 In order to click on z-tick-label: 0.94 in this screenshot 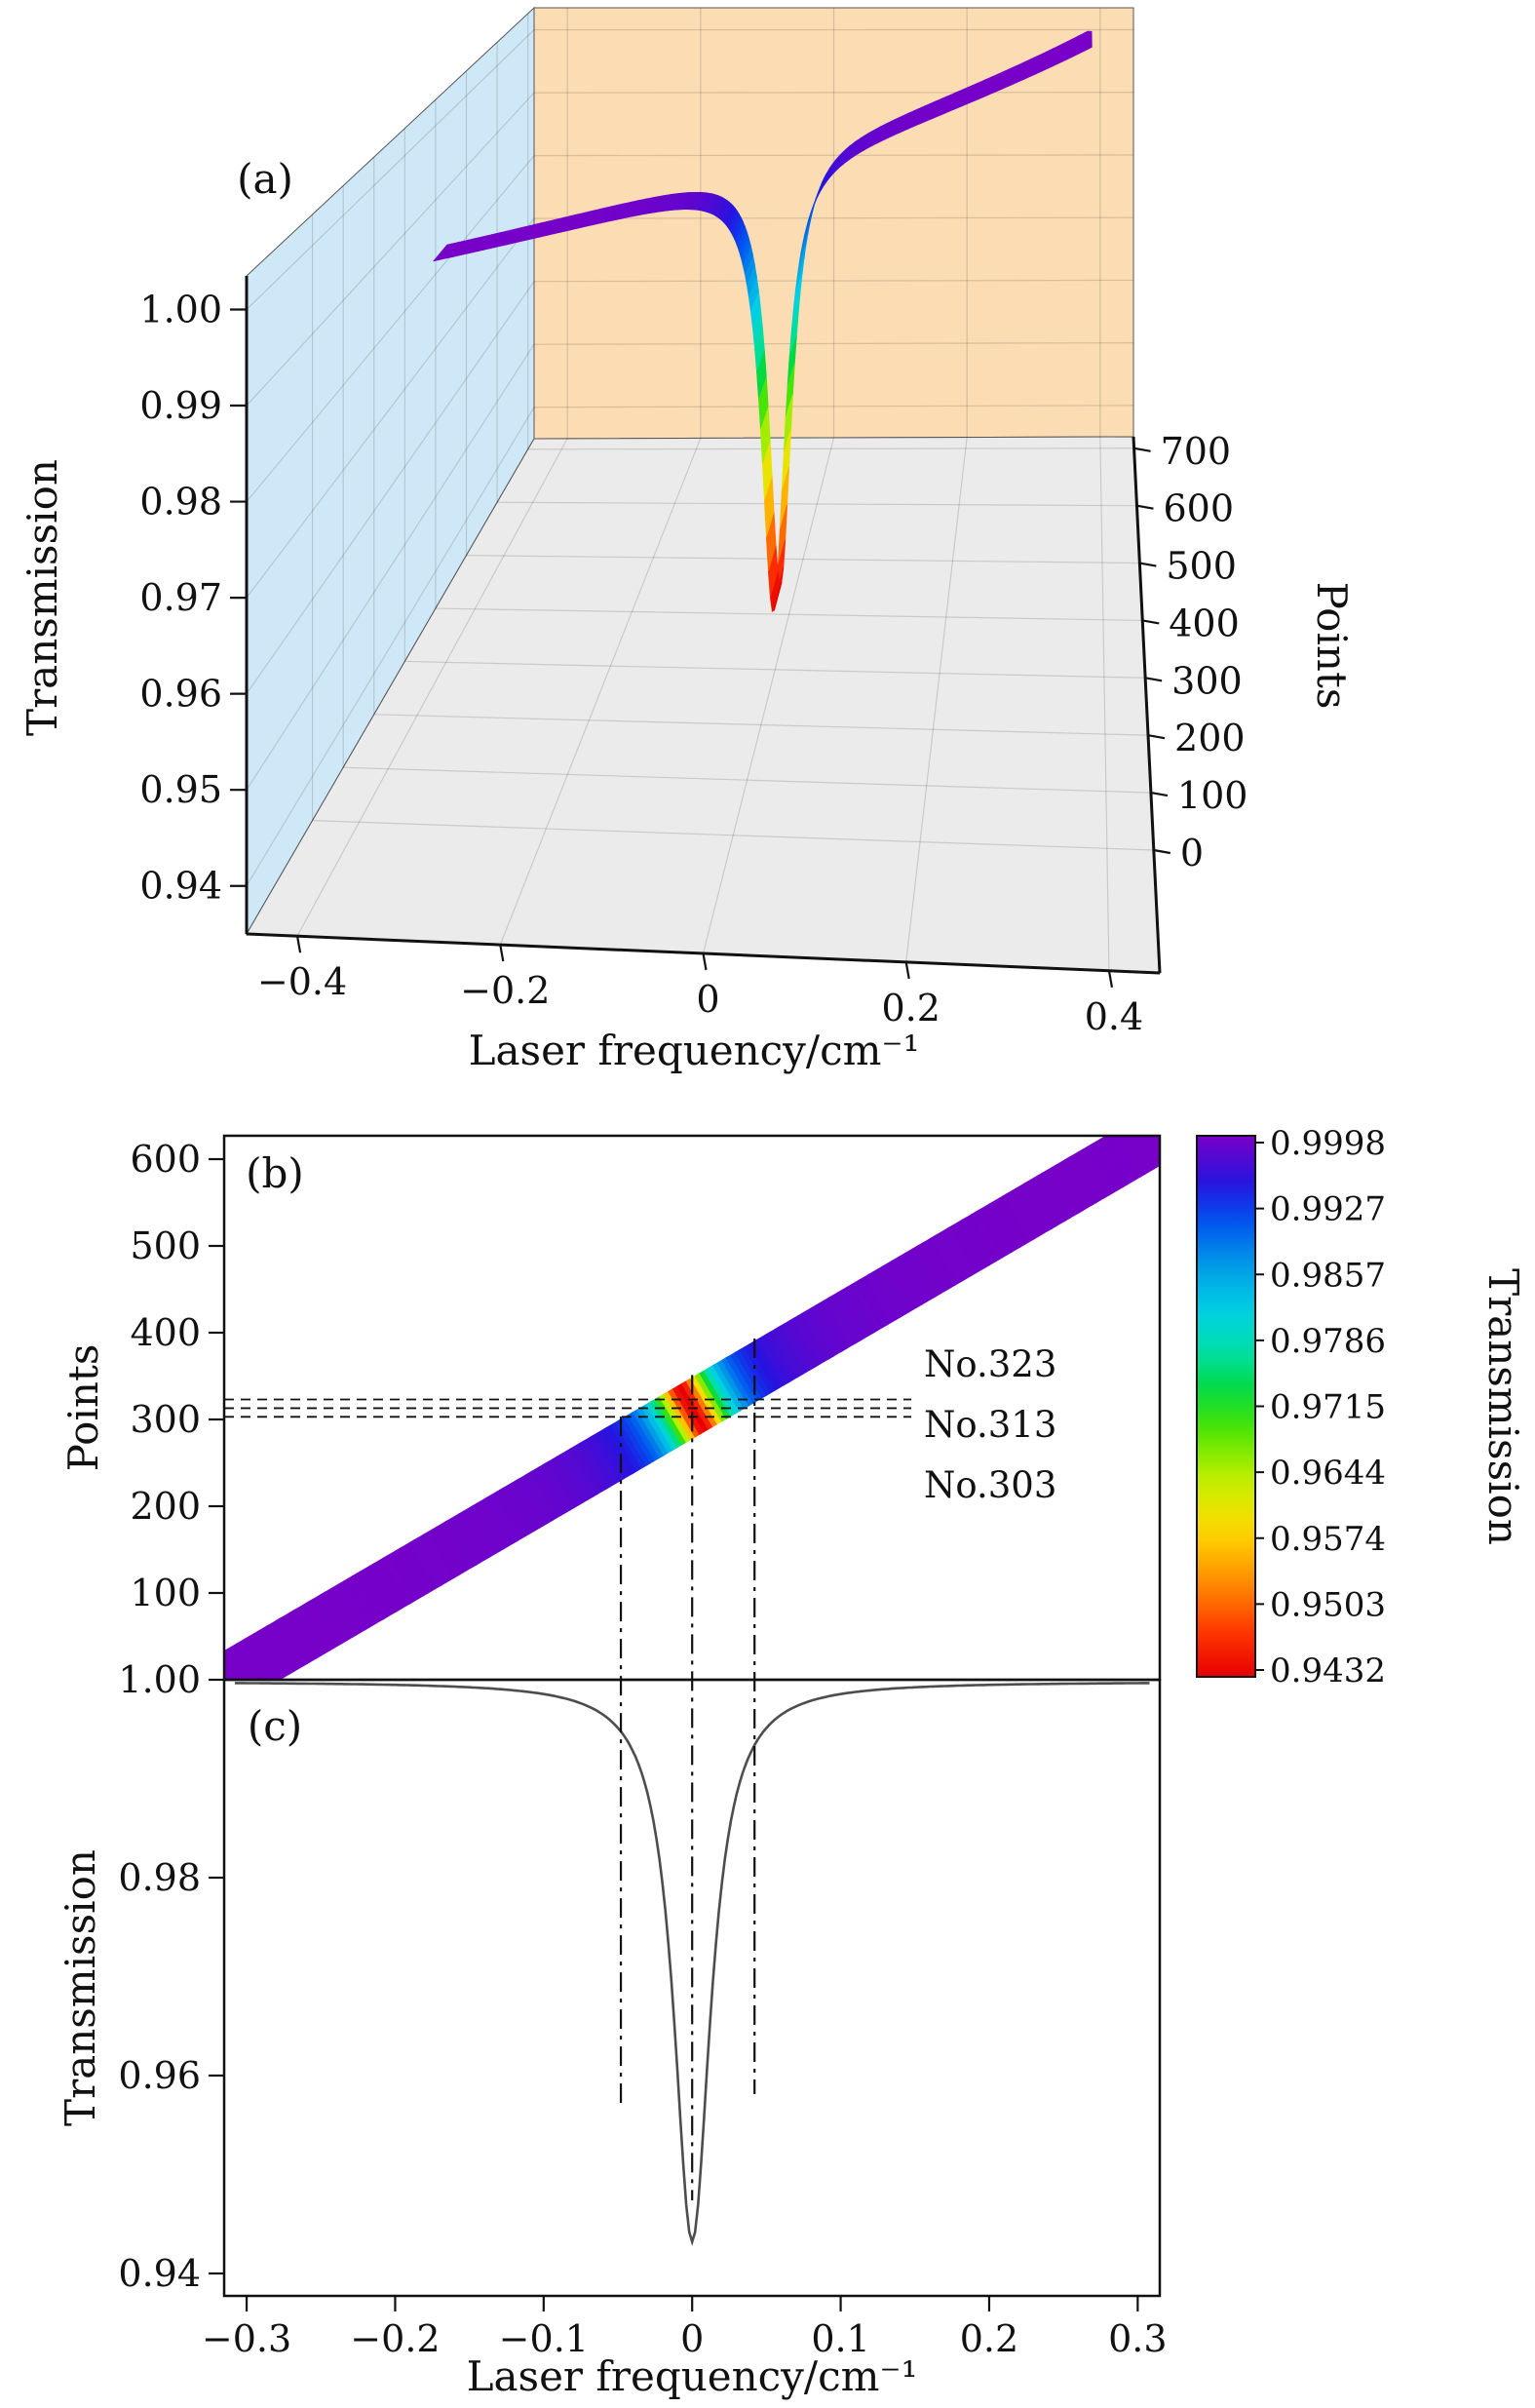, I will do `click(180, 886)`.